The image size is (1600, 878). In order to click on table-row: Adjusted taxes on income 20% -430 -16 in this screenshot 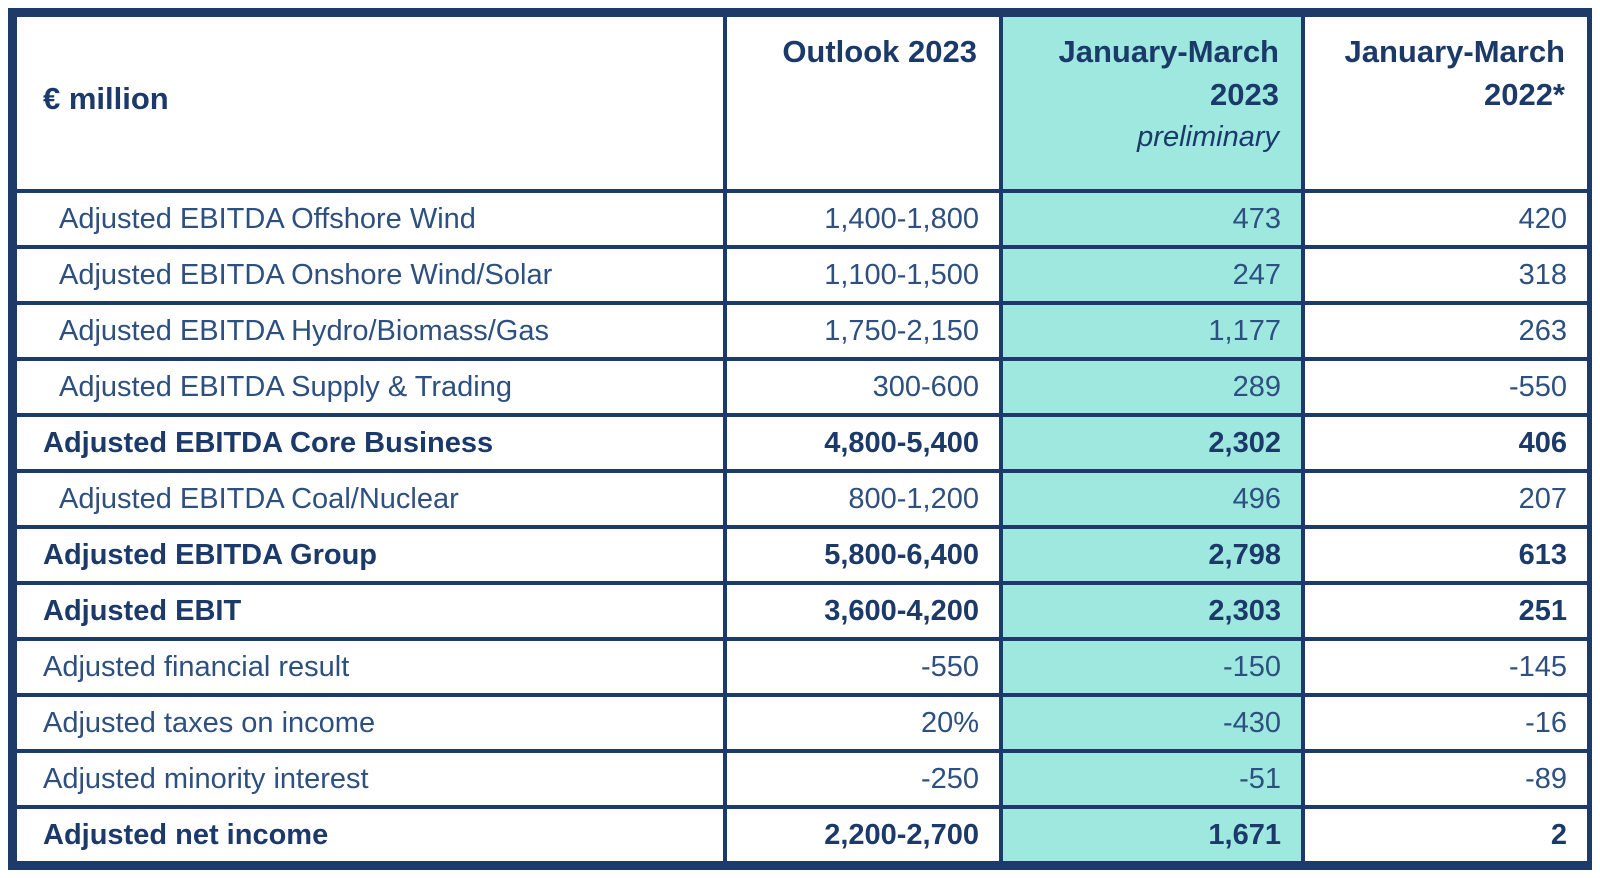, I will do `click(802, 723)`.